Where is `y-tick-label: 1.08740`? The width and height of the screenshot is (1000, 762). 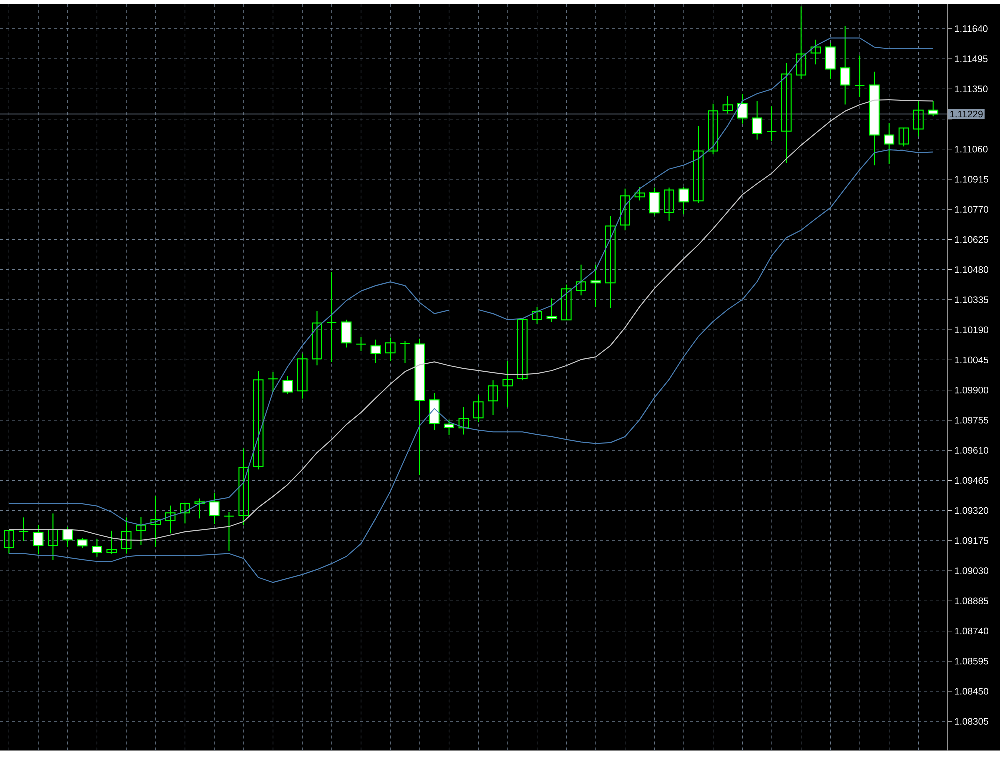
y-tick-label: 1.08740 is located at coordinates (972, 631).